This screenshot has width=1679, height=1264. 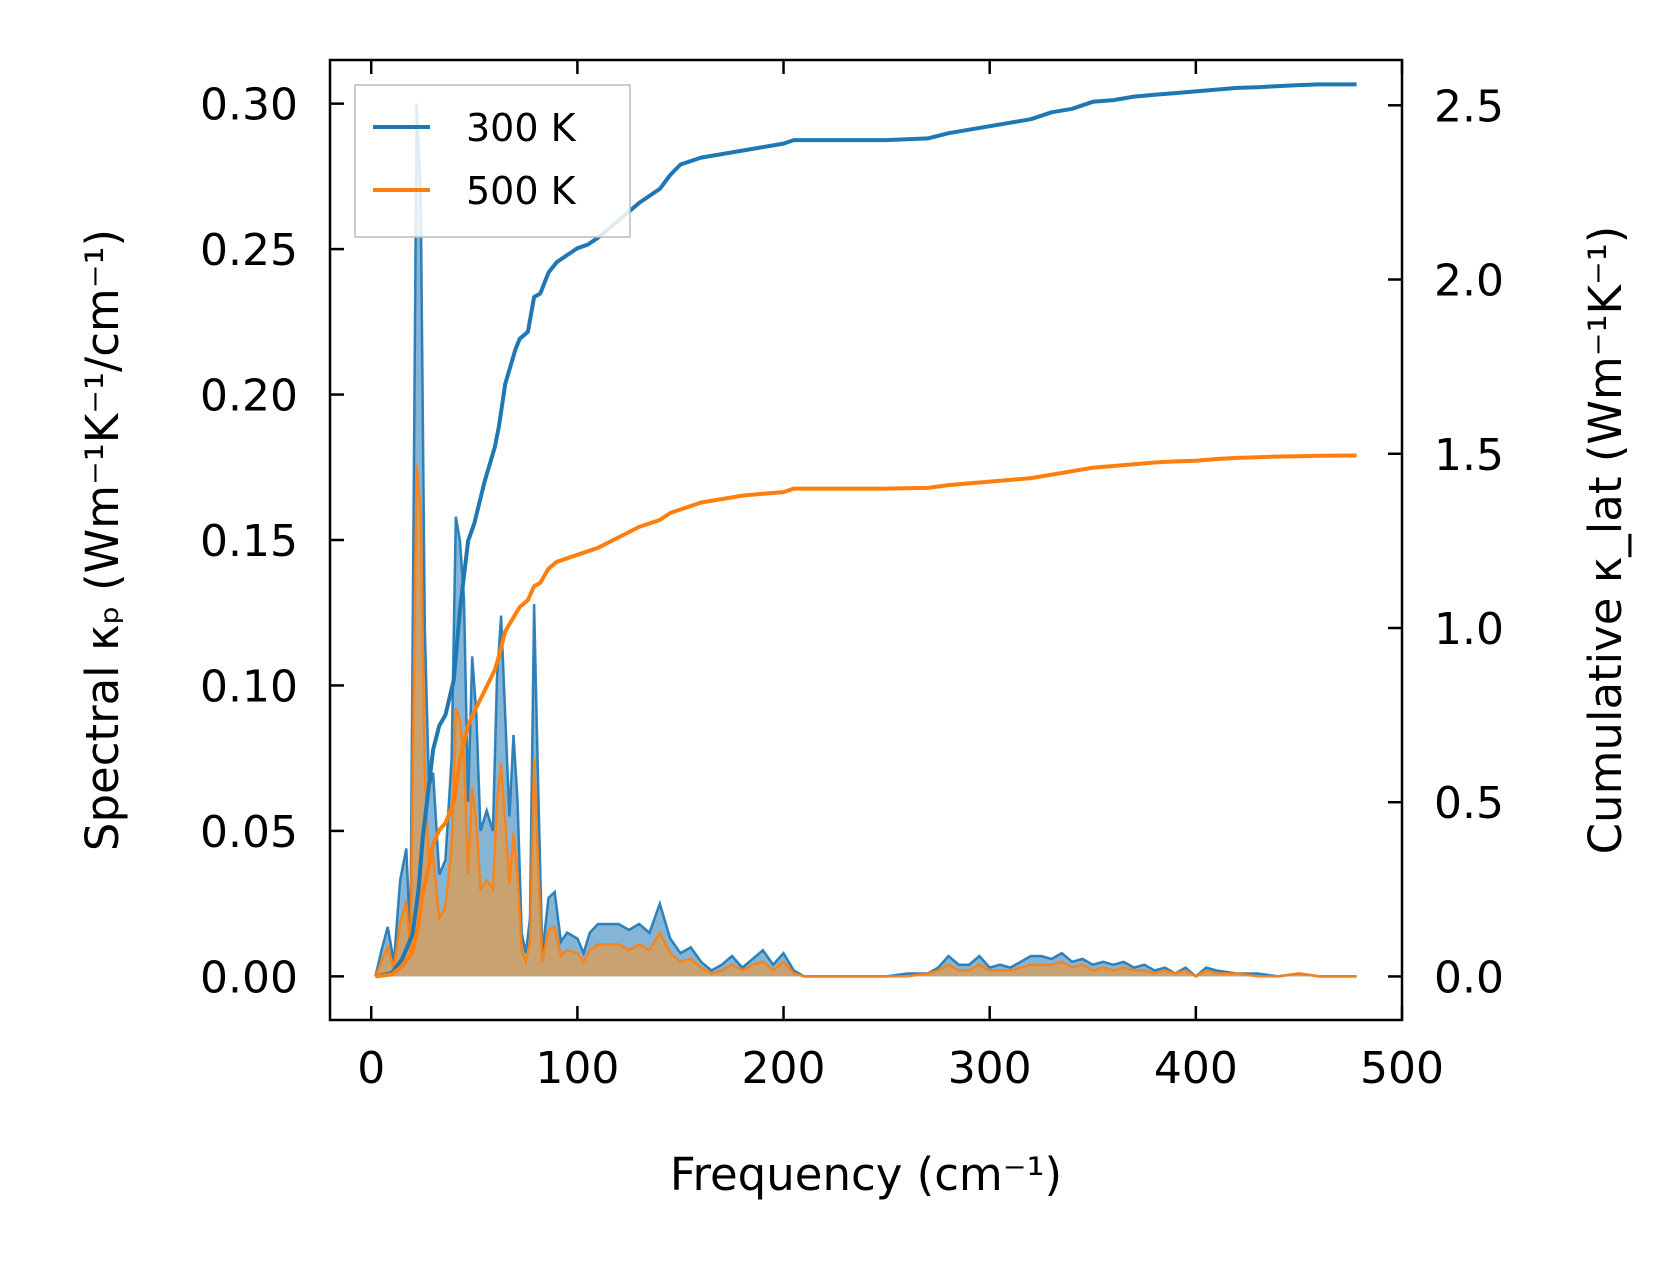 What do you see at coordinates (1605, 540) in the screenshot?
I see `y-right-axis-label: Cumulative κ_lat (Wm⁻¹K⁻¹)` at bounding box center [1605, 540].